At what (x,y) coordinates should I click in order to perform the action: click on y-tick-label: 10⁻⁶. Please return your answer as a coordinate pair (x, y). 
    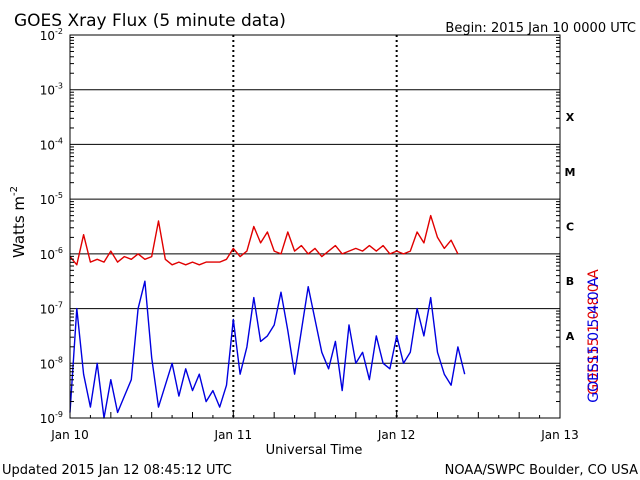
    Looking at the image, I should click on (51, 254).